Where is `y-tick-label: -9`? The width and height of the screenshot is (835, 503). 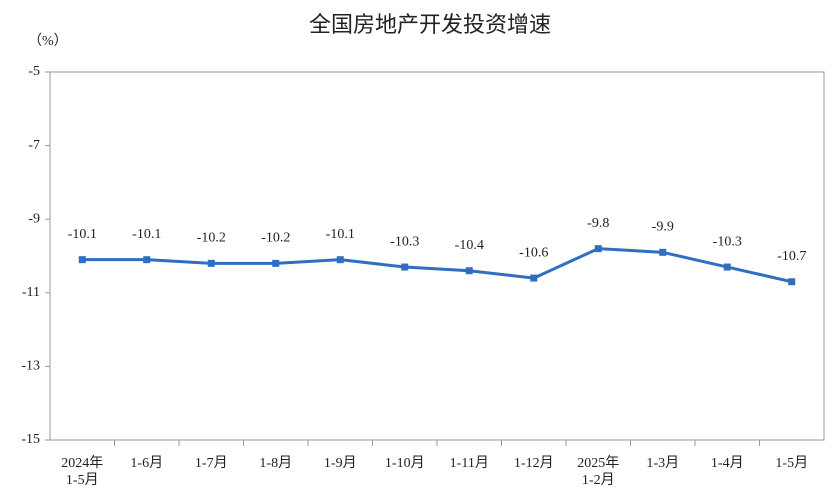
y-tick-label: -9 is located at coordinates (34, 218).